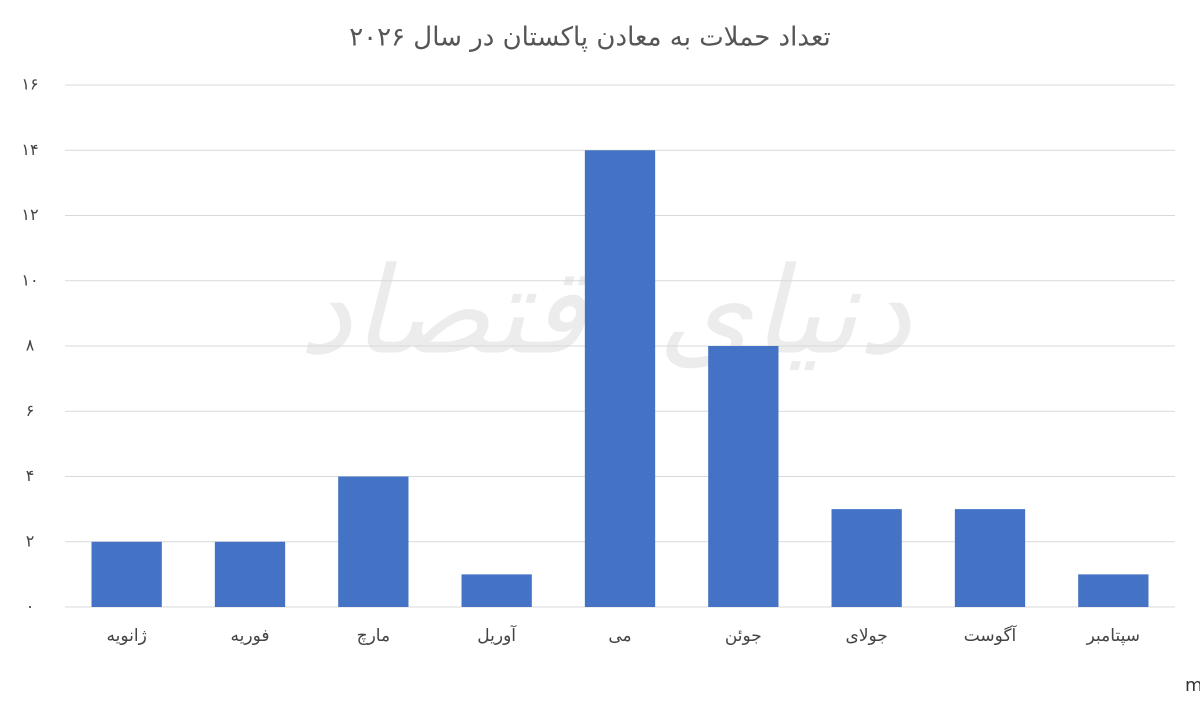 Image resolution: width=1200 pixels, height=711 pixels. I want to click on y-tick-label: ۶, so click(30, 410).